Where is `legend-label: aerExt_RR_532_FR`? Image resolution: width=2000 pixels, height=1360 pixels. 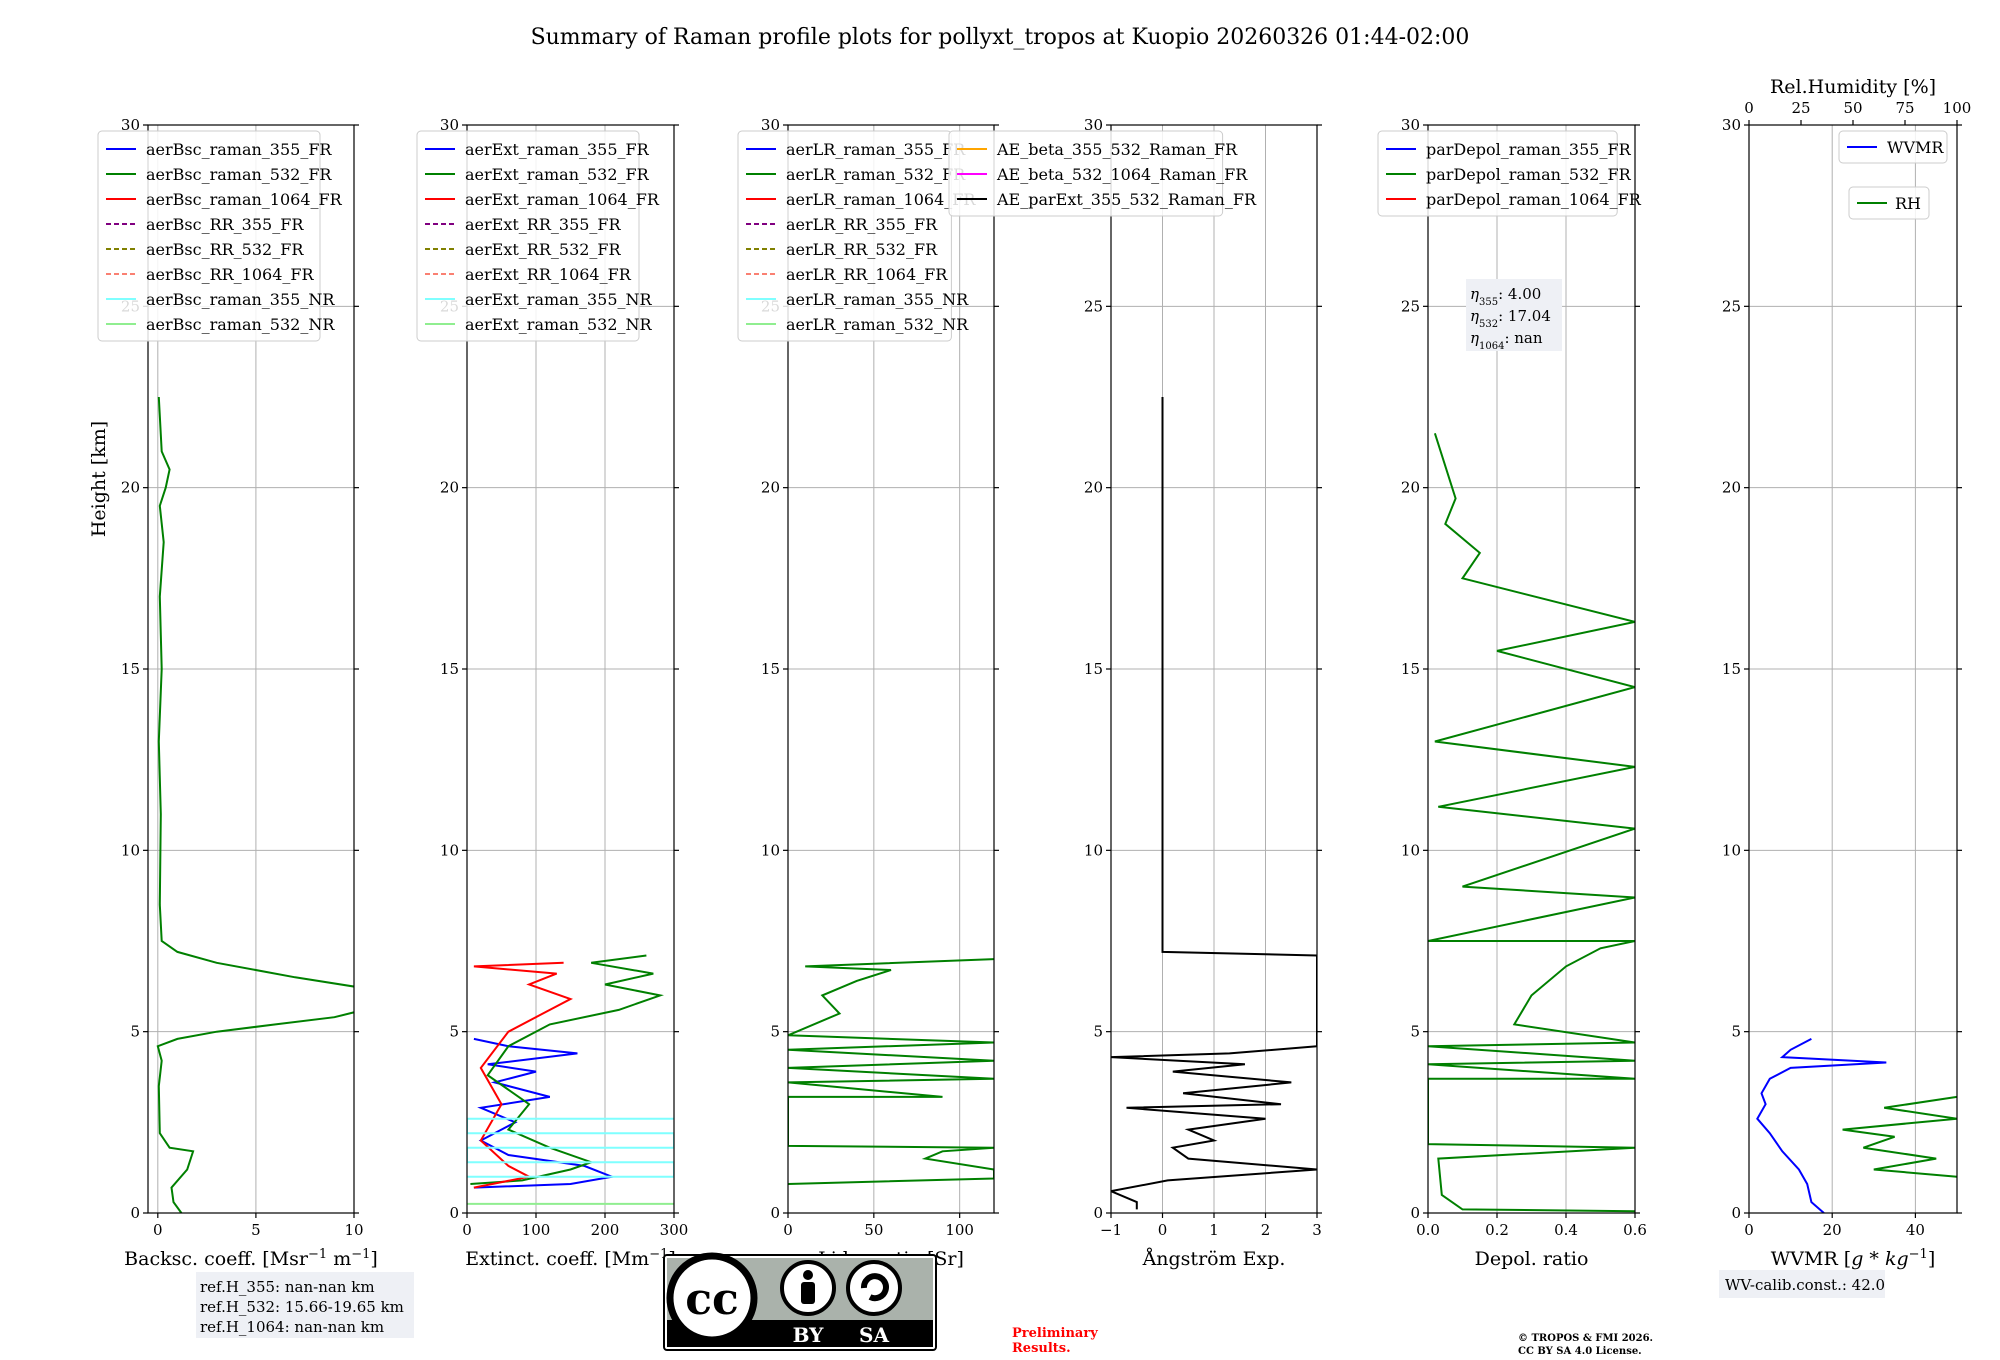 legend-label: aerExt_RR_532_FR is located at coordinates (543, 249).